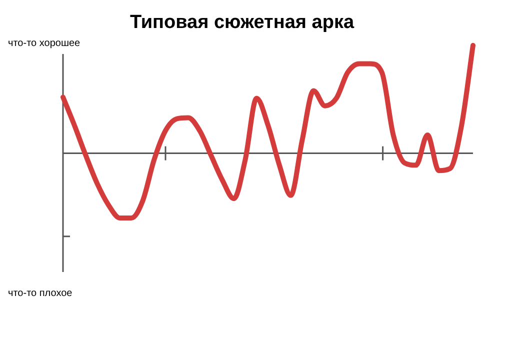 The height and width of the screenshot is (347, 512). I want to click on text: что-то плохое, so click(40, 293).